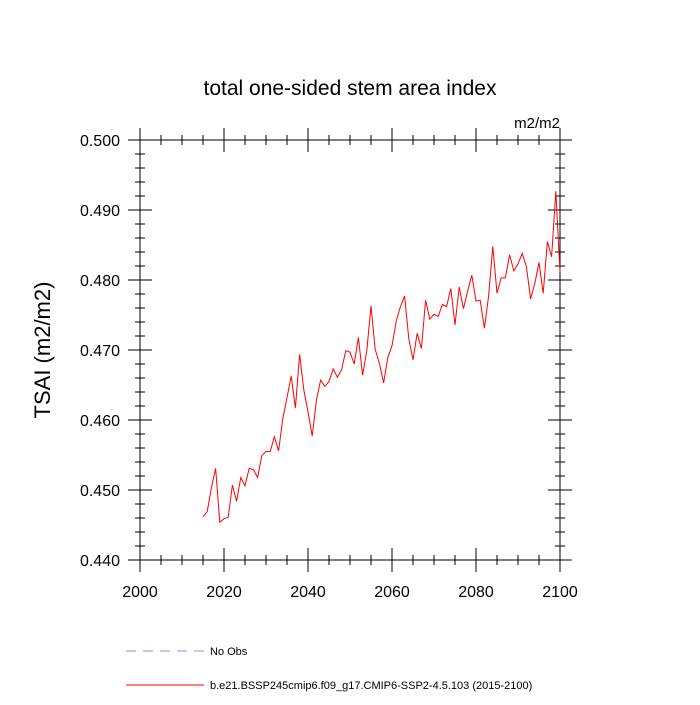 The height and width of the screenshot is (705, 700). What do you see at coordinates (140, 592) in the screenshot?
I see `x-tick-label: 2000` at bounding box center [140, 592].